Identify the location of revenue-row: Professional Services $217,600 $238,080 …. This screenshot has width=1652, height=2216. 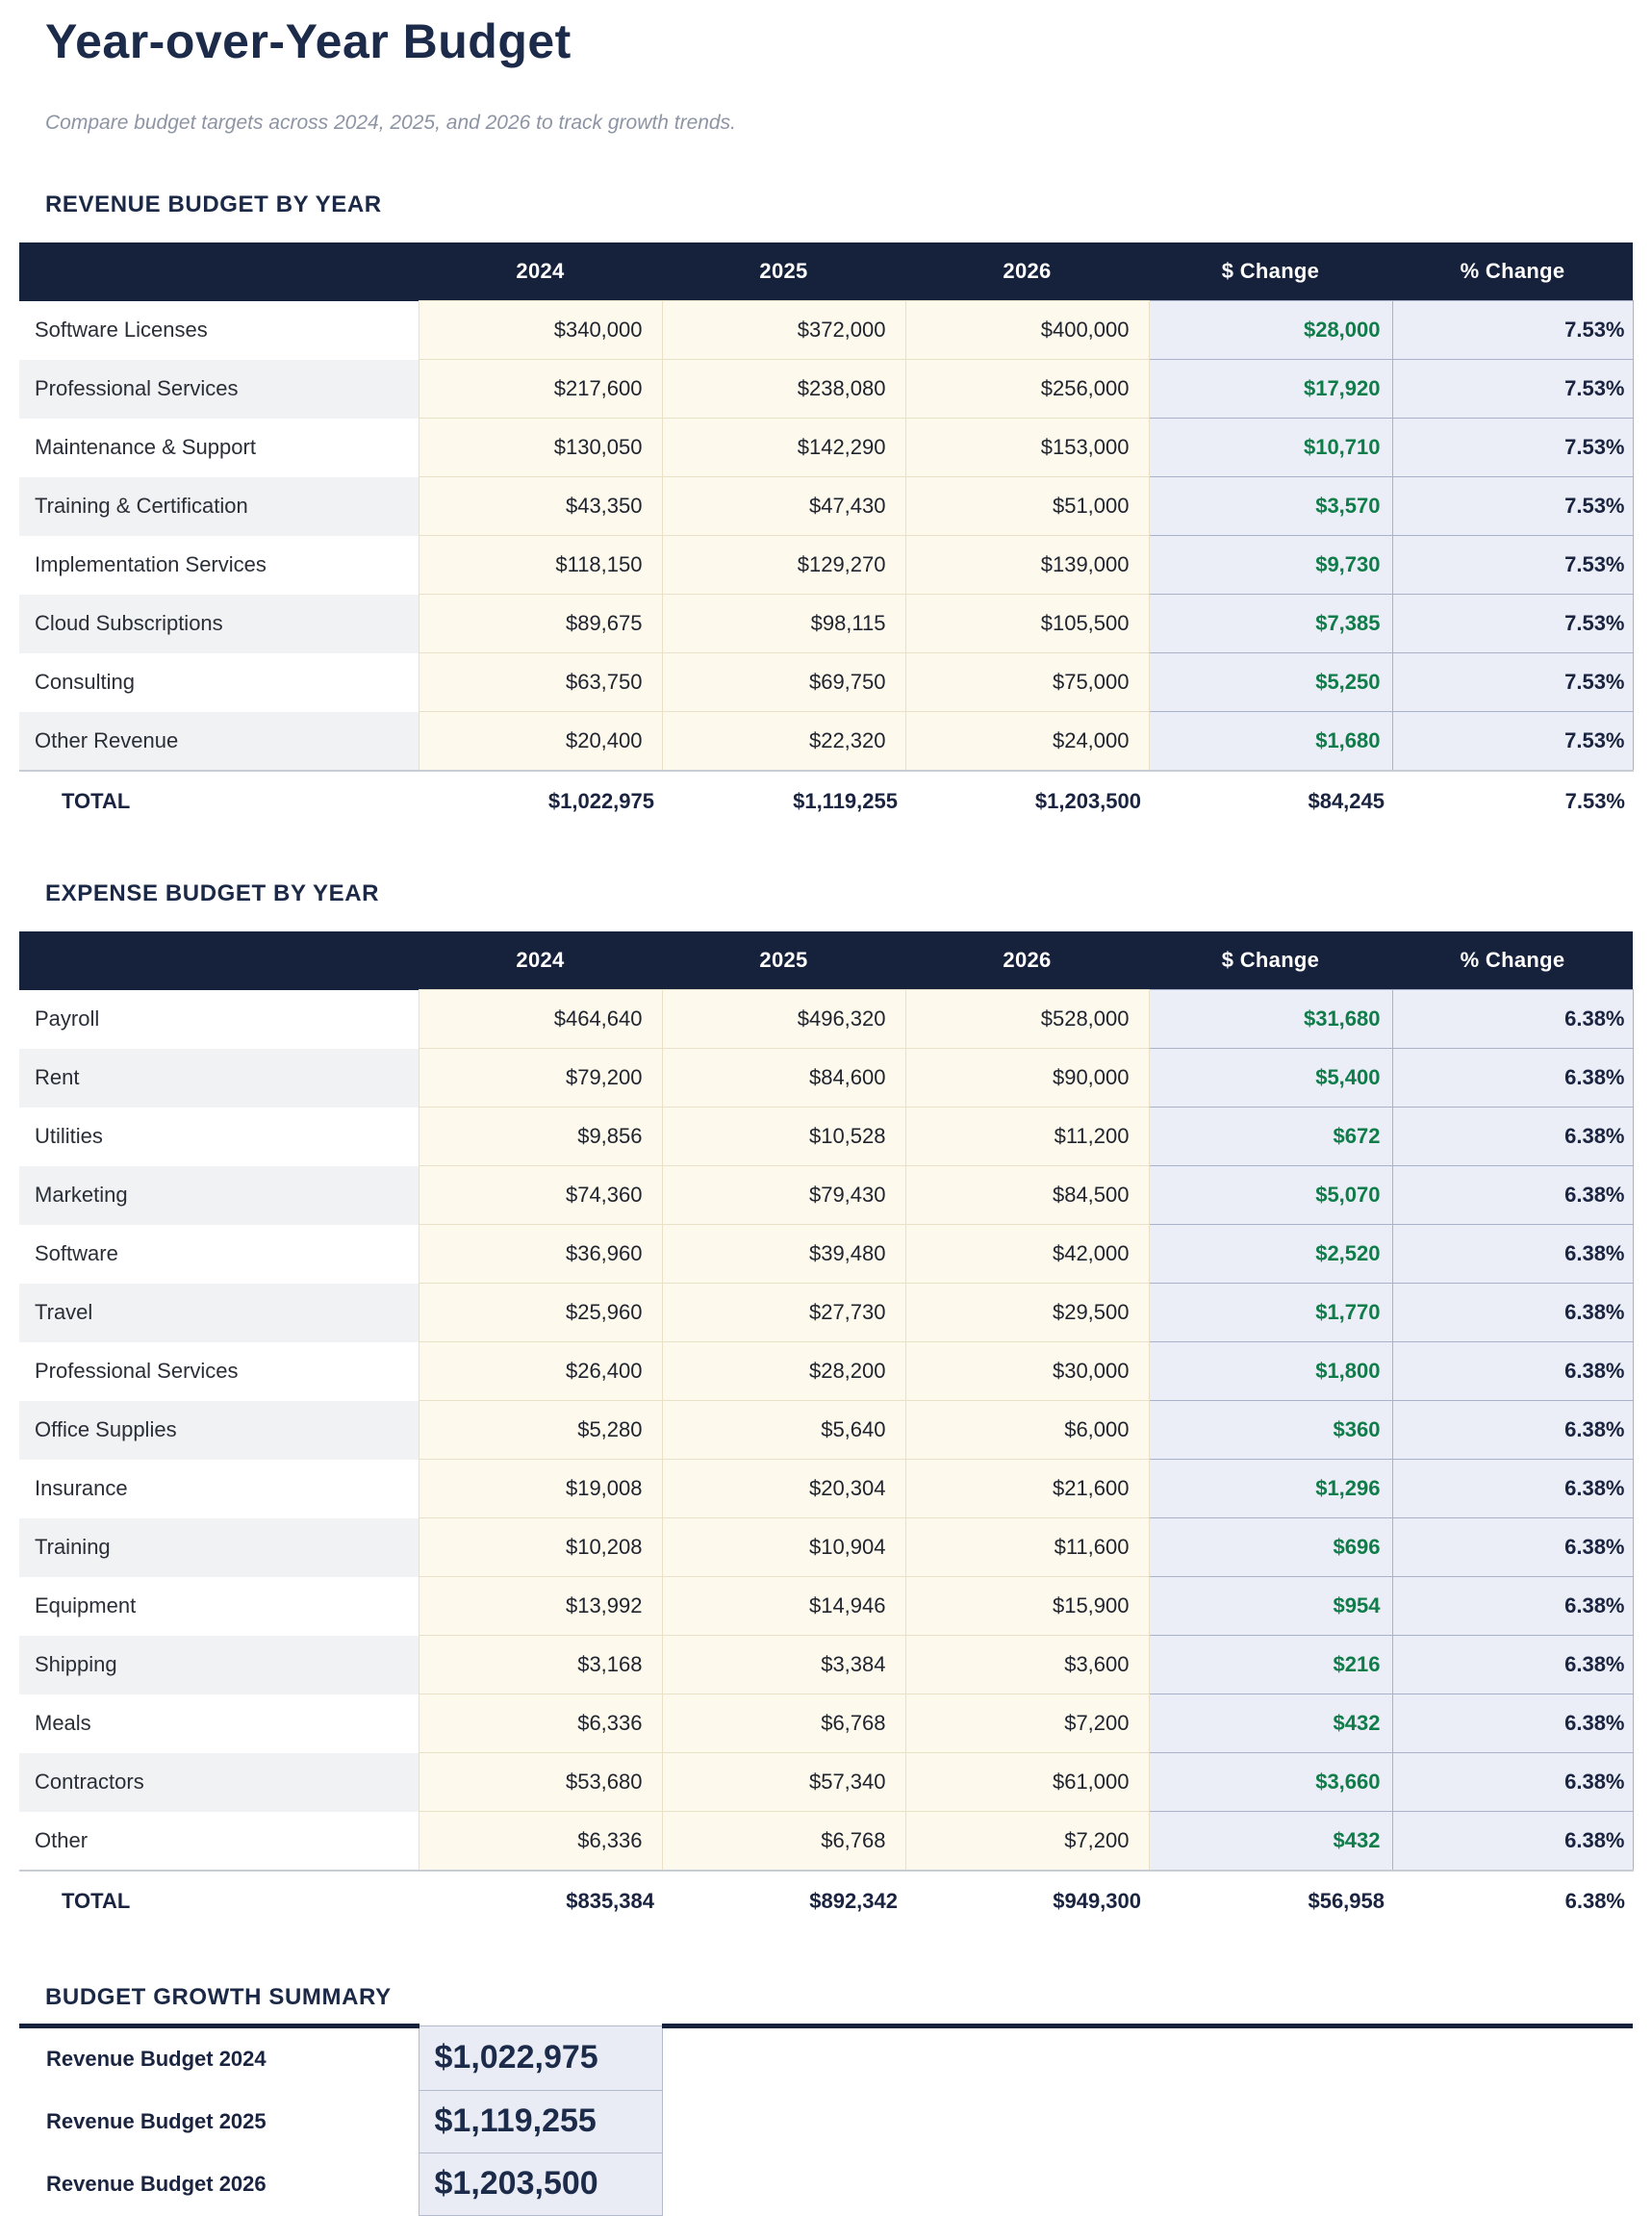
(826, 389).